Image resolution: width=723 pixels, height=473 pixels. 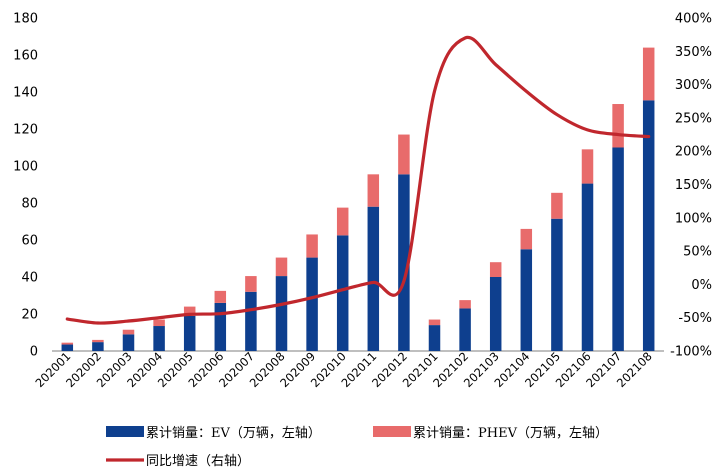 What do you see at coordinates (29, 241) in the screenshot?
I see `left-axis-tick-label: 60` at bounding box center [29, 241].